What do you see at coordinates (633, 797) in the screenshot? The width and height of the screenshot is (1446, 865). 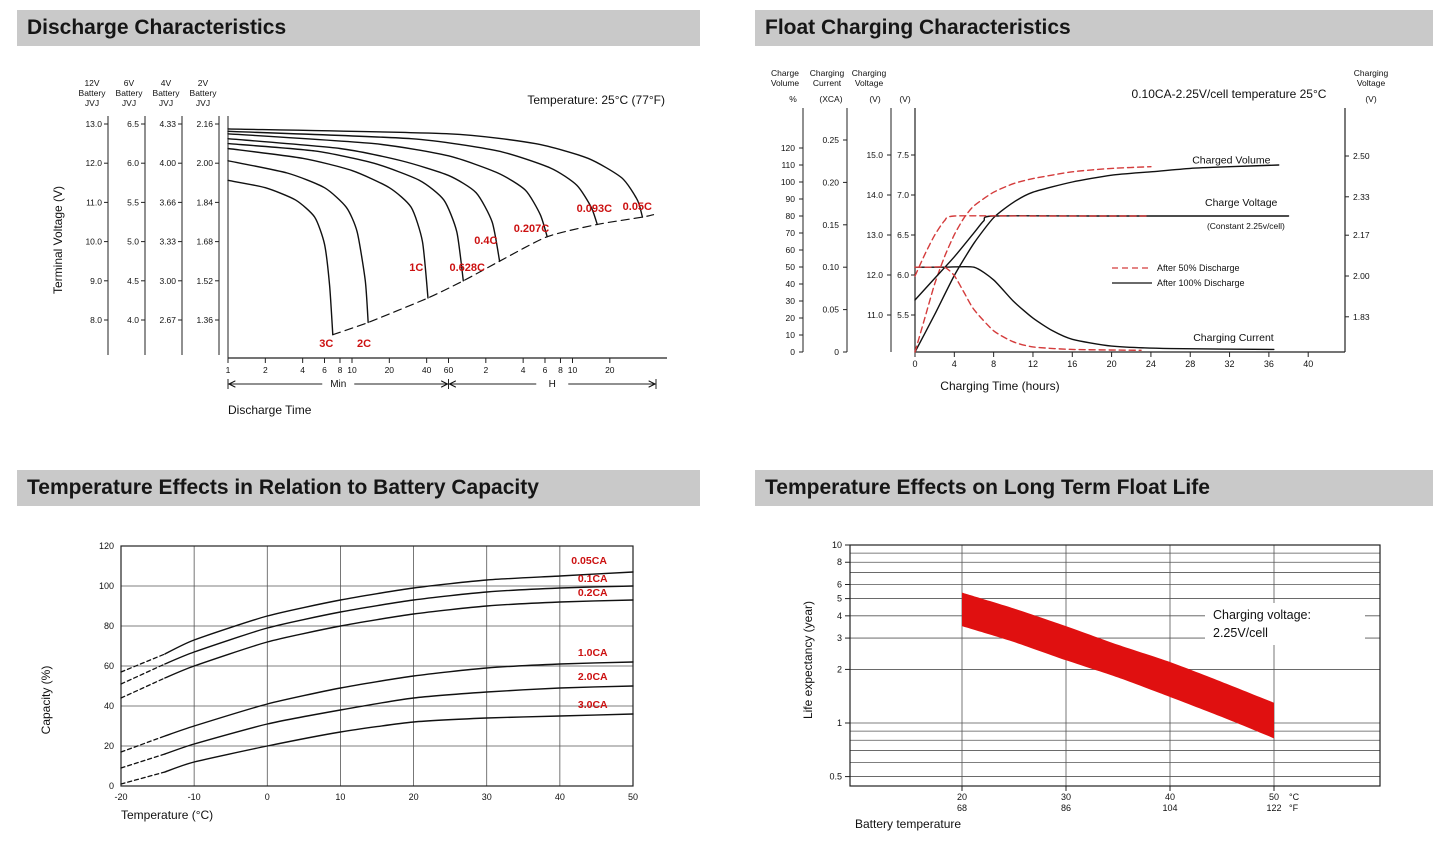 I see `tick-label: 50` at bounding box center [633, 797].